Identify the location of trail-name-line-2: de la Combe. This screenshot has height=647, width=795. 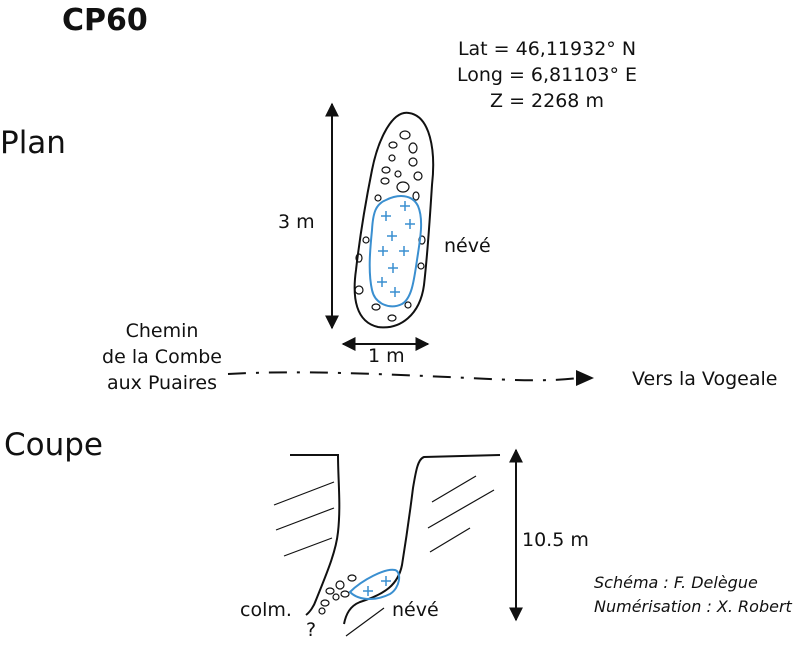
(162, 357).